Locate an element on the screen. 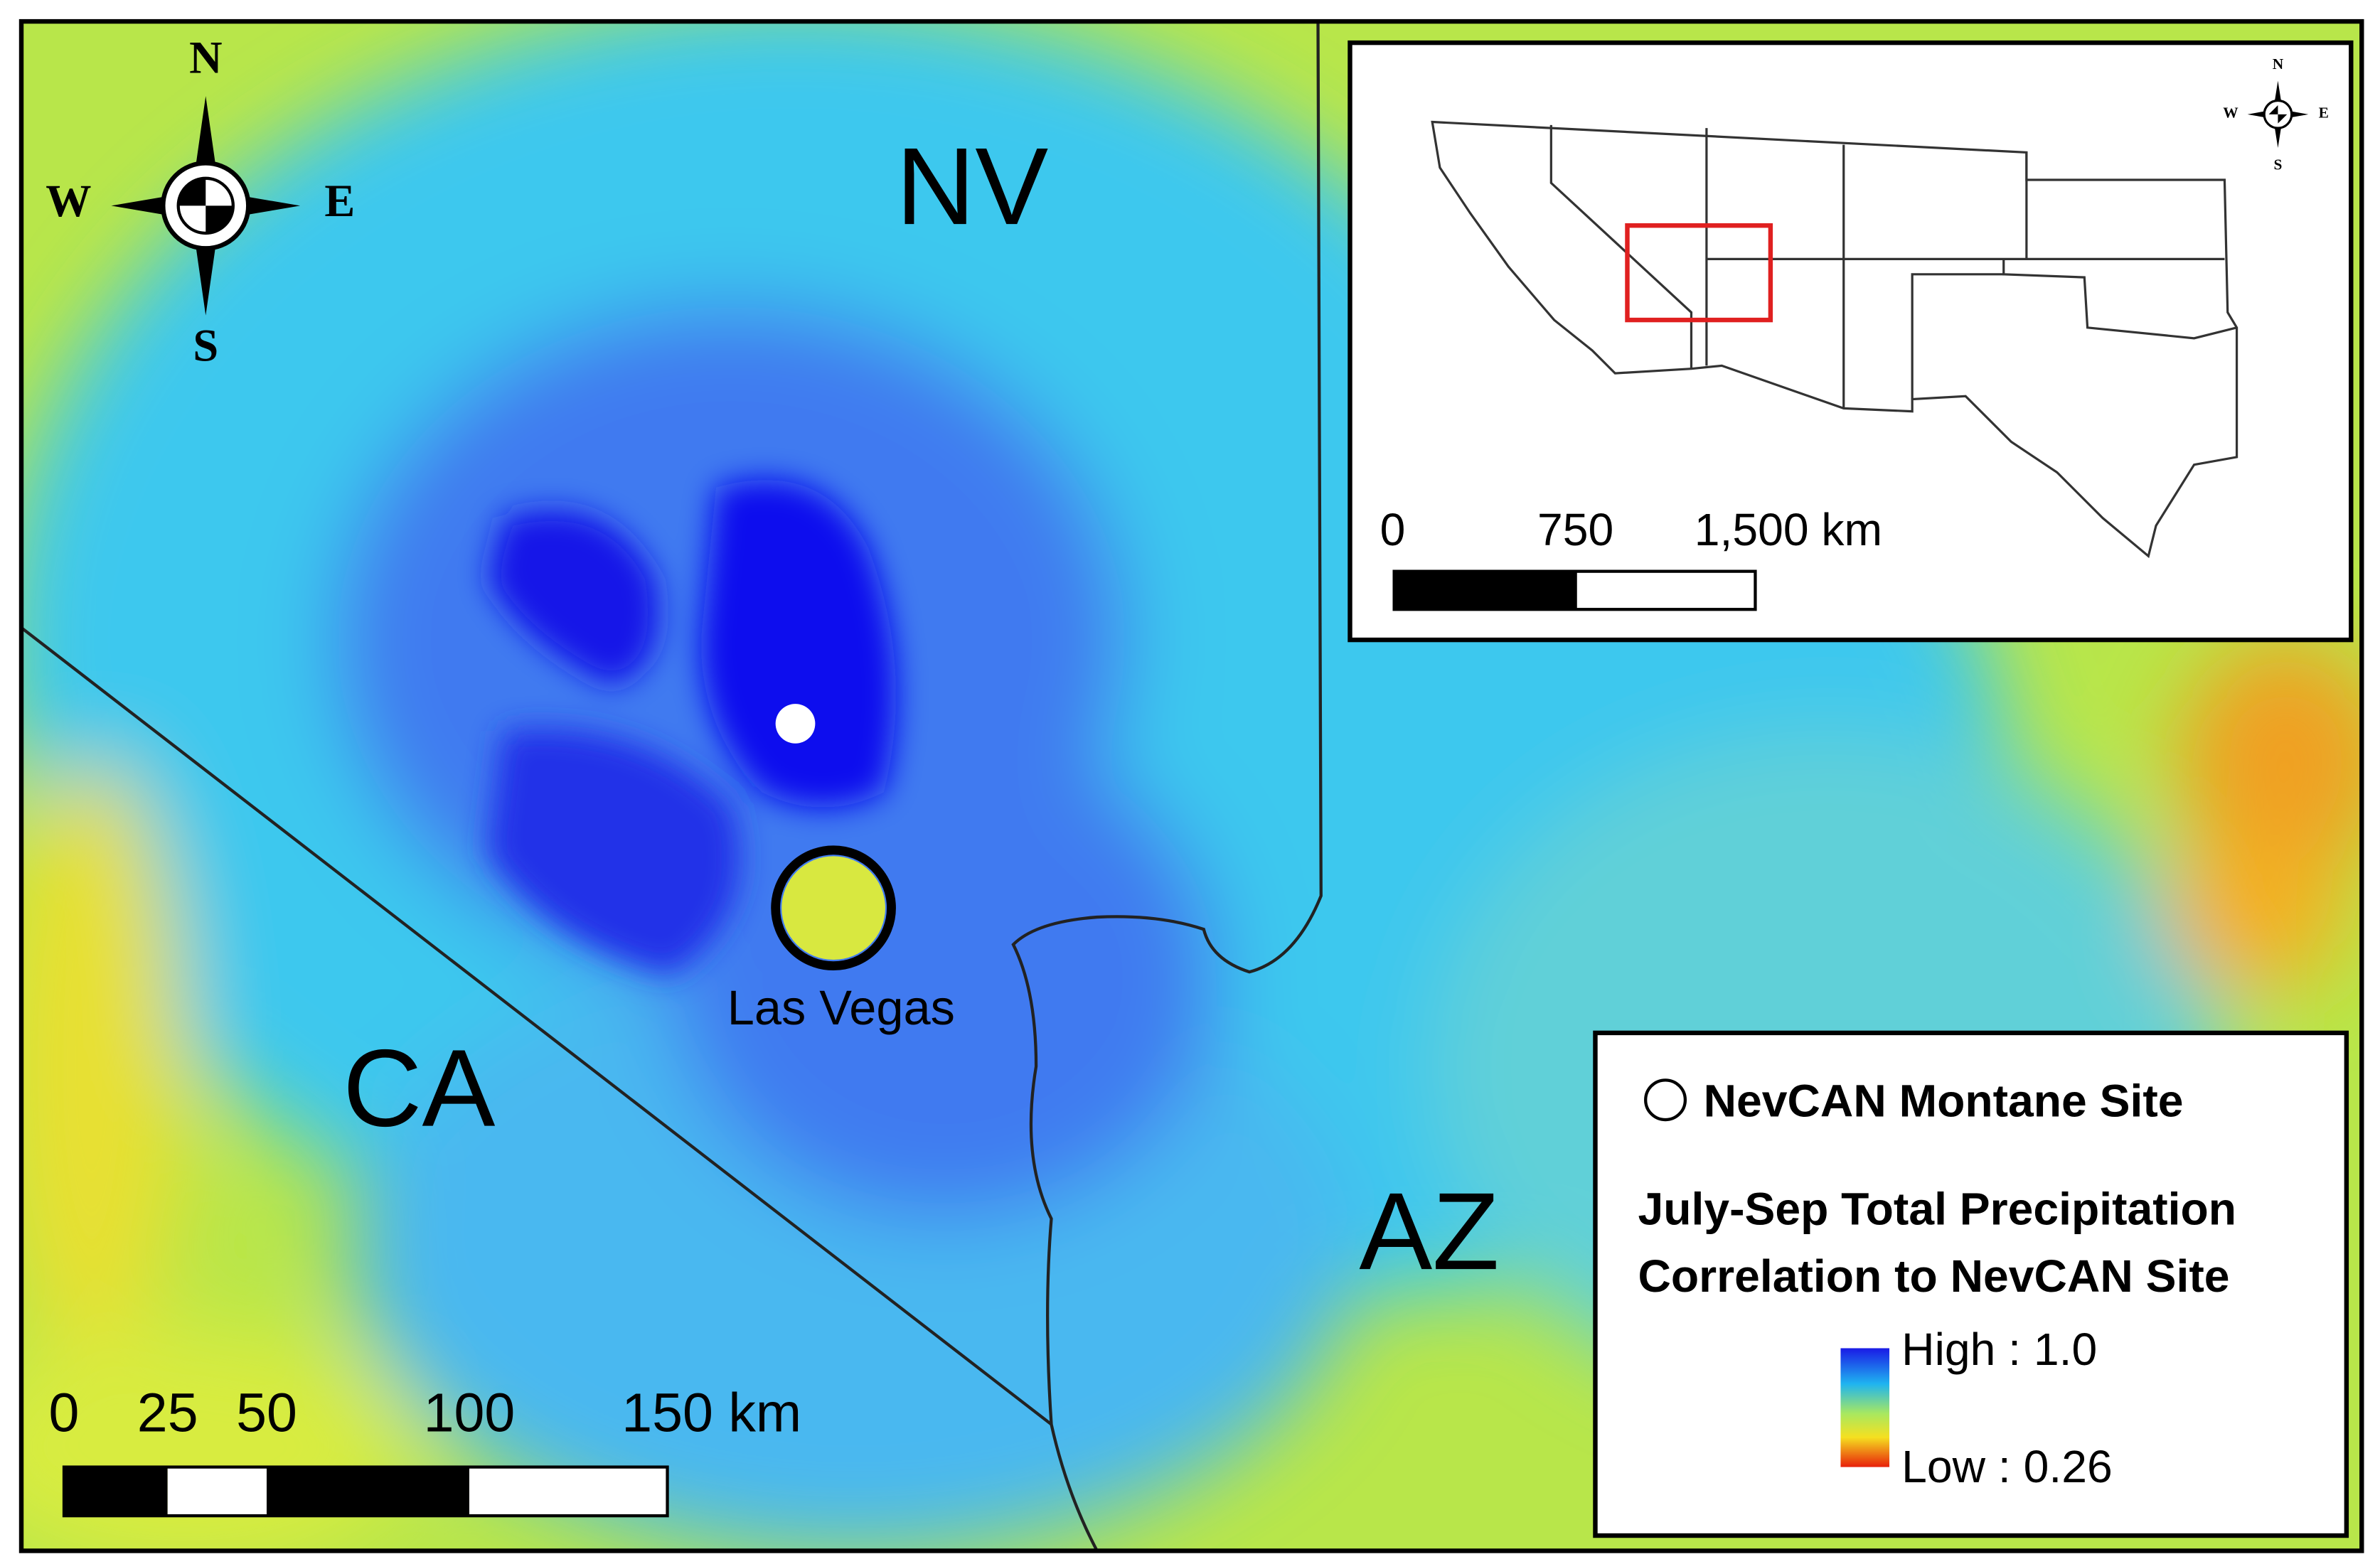 Image resolution: width=2380 pixels, height=1564 pixels. state-label: CA is located at coordinates (419, 1088).